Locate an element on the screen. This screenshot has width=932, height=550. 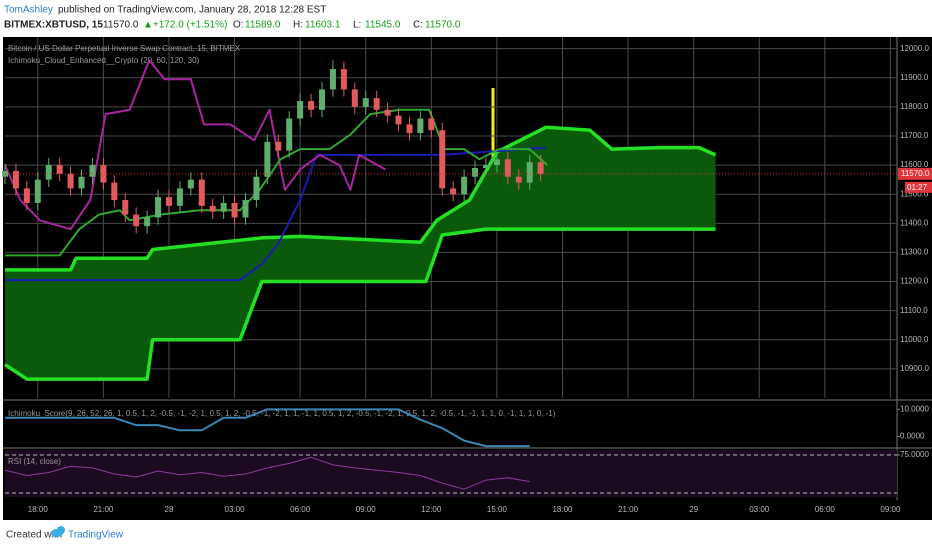
ohlc-label: L: is located at coordinates (357, 25).